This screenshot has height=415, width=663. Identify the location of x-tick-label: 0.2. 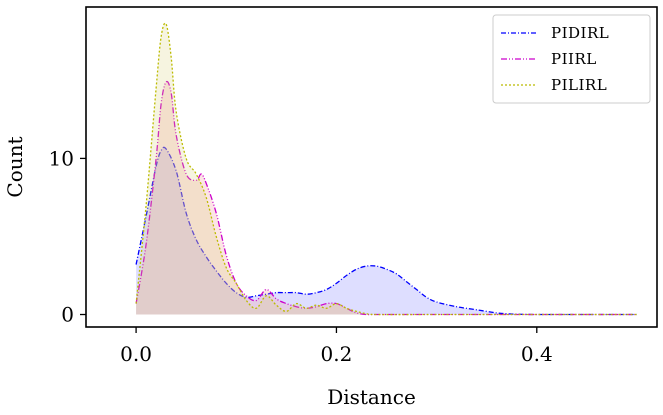
(337, 354).